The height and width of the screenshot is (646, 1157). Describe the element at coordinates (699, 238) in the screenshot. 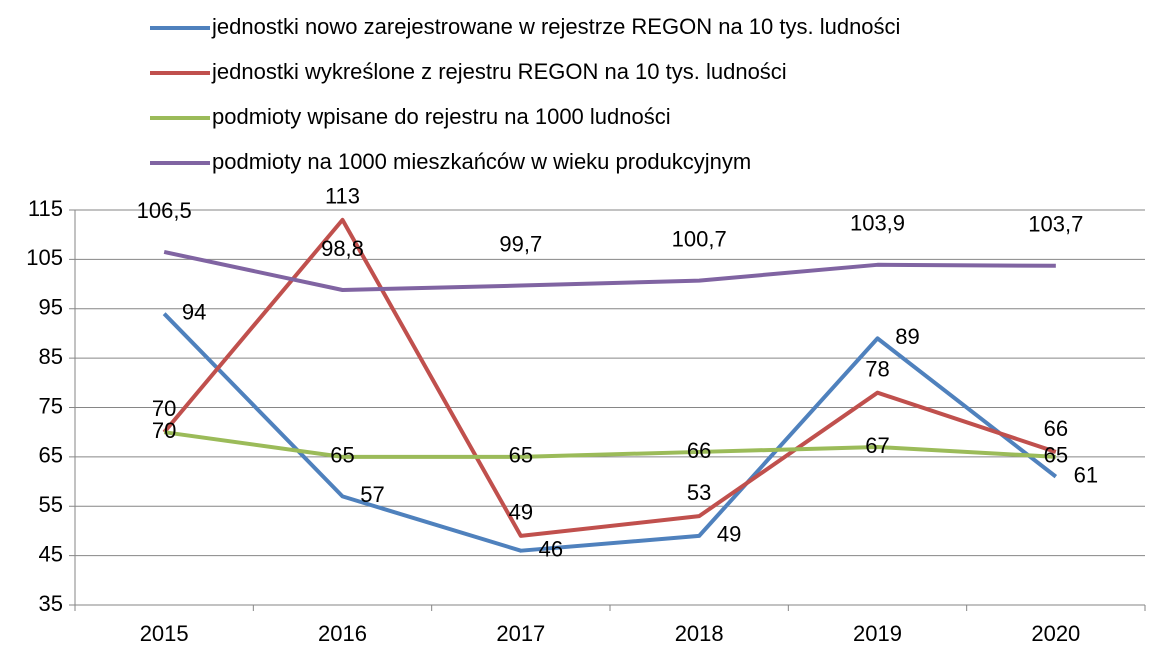

I see `data-label: 100,7` at that location.